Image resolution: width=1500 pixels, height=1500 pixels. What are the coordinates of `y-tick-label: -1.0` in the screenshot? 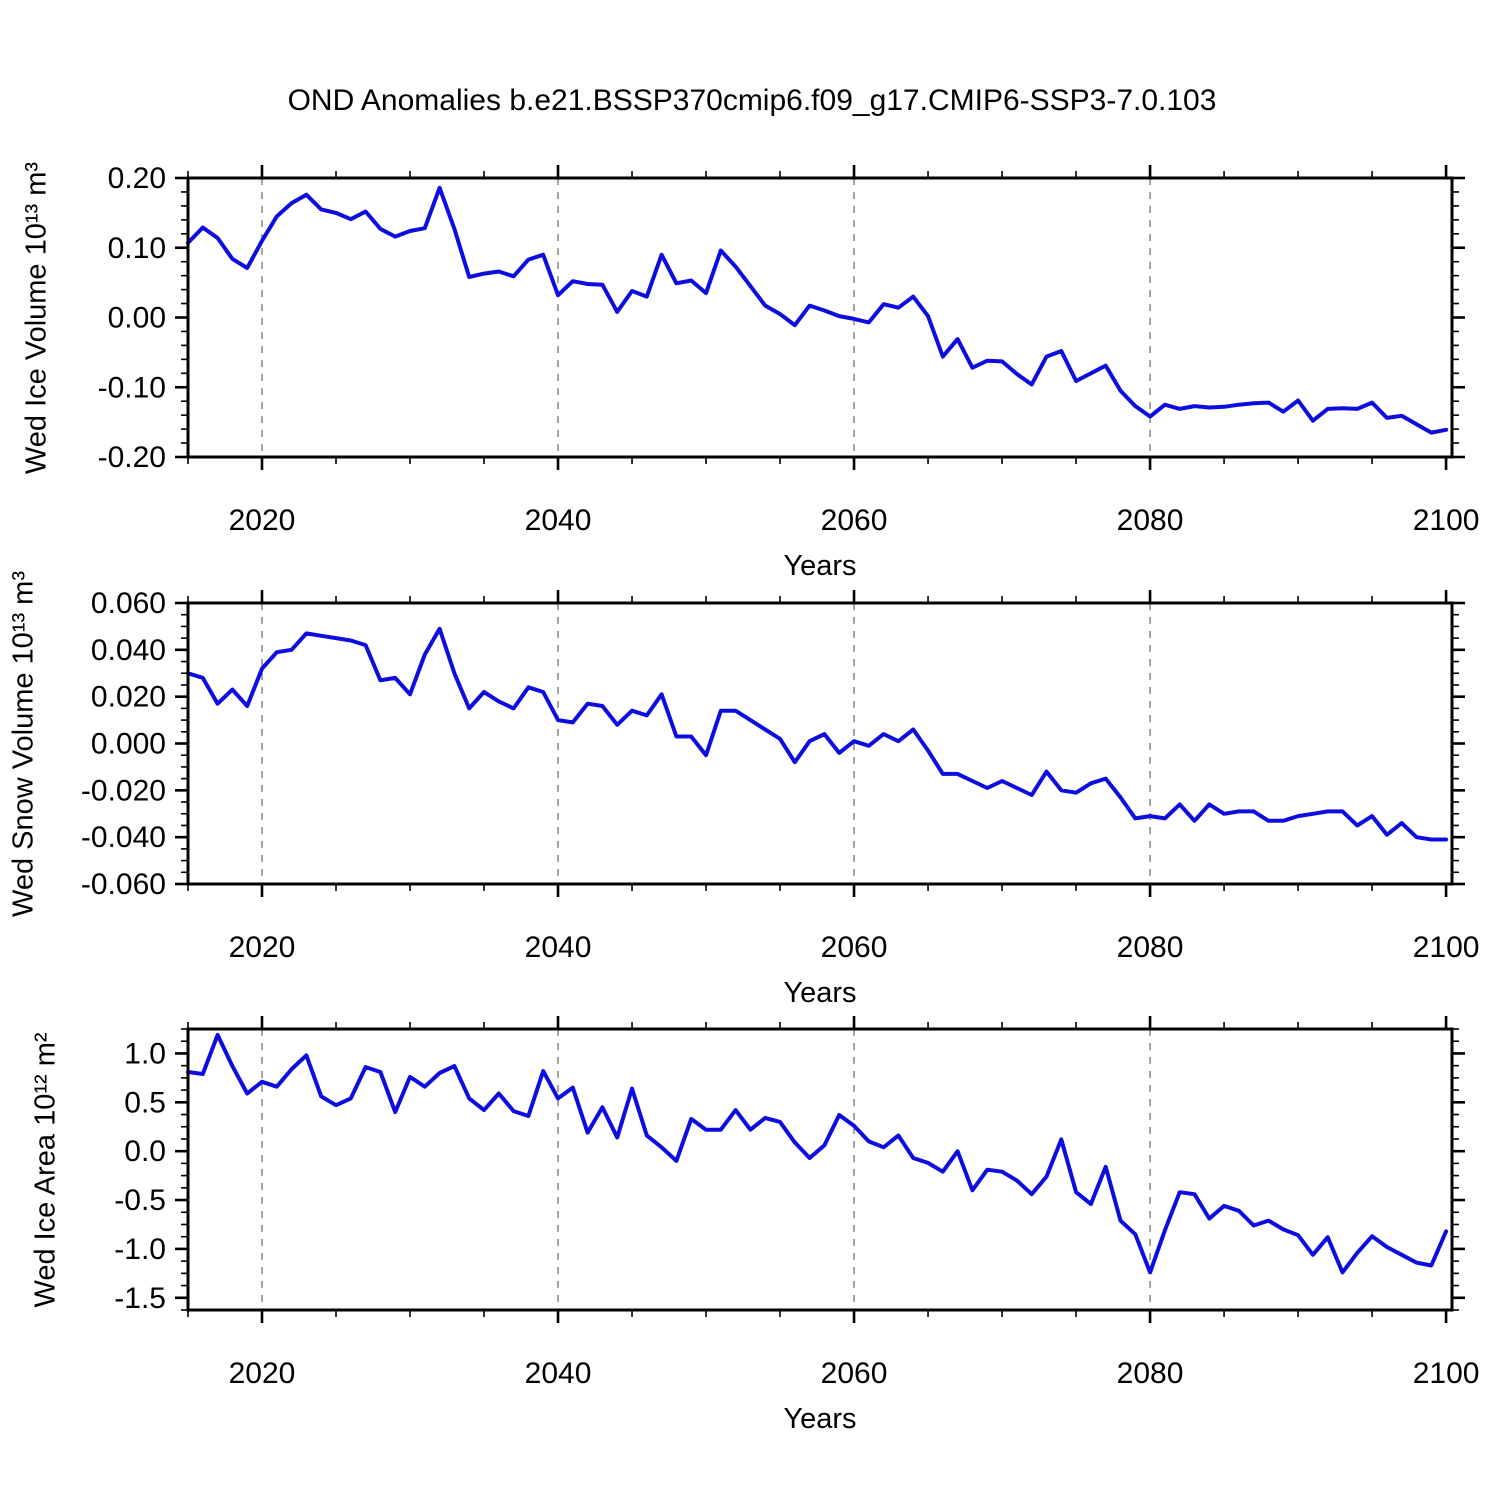 It's located at (140, 1249).